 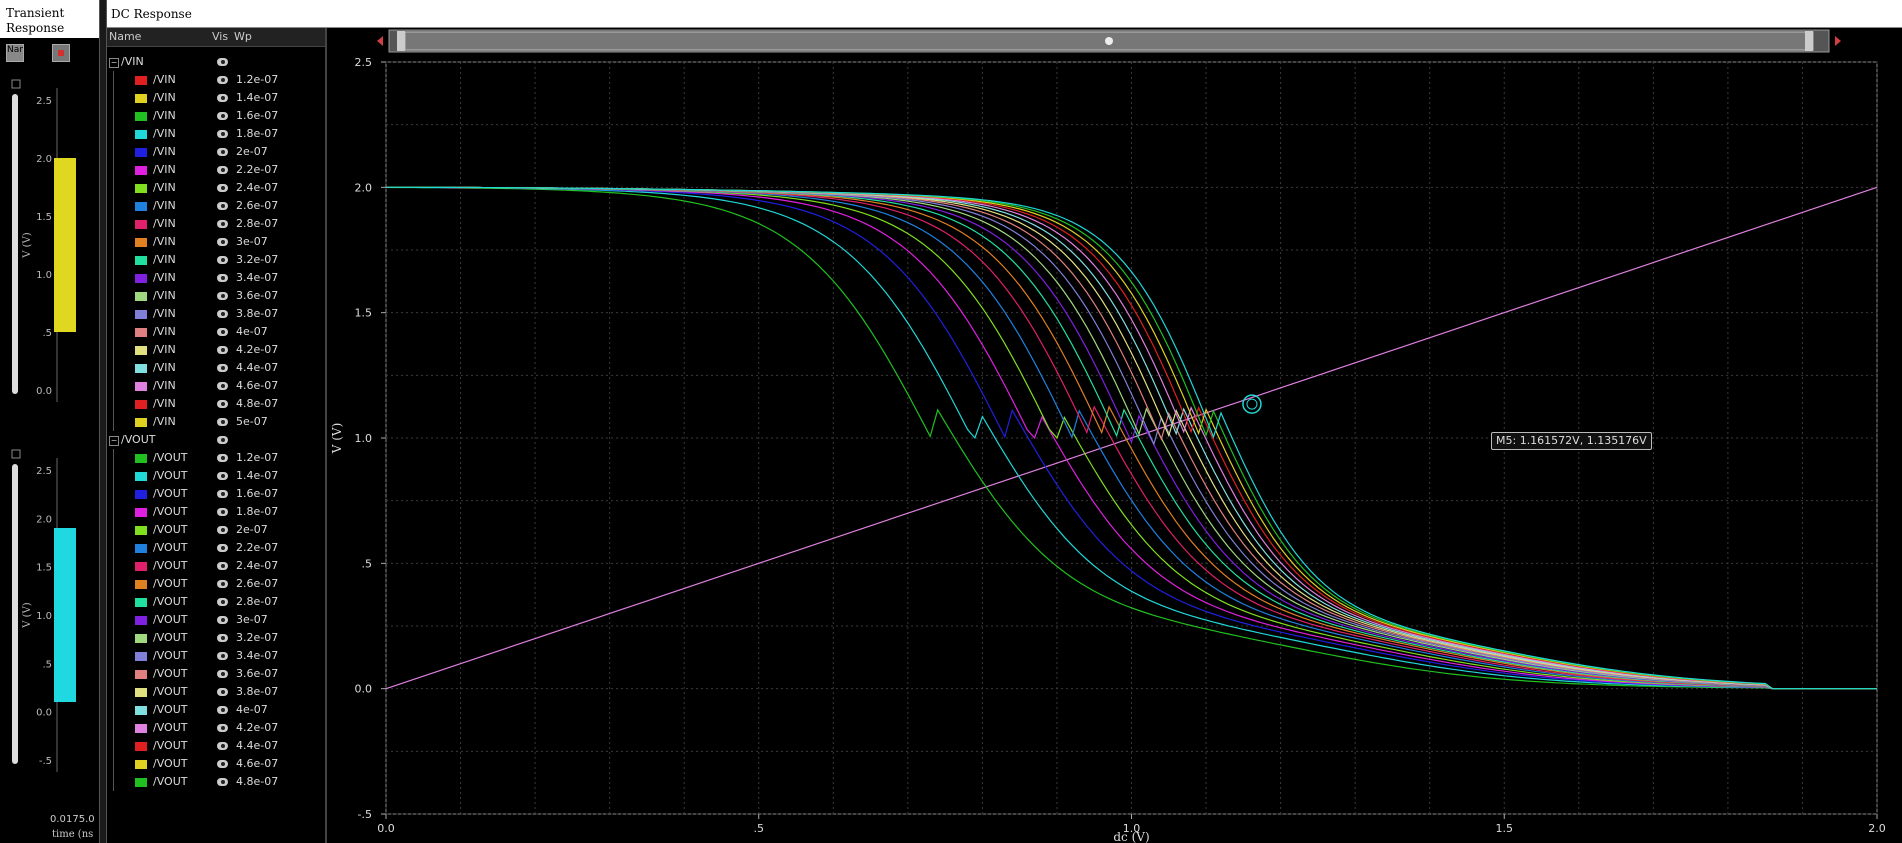 I want to click on signal-row: /VIN 3.6e-07, so click(x=216, y=296).